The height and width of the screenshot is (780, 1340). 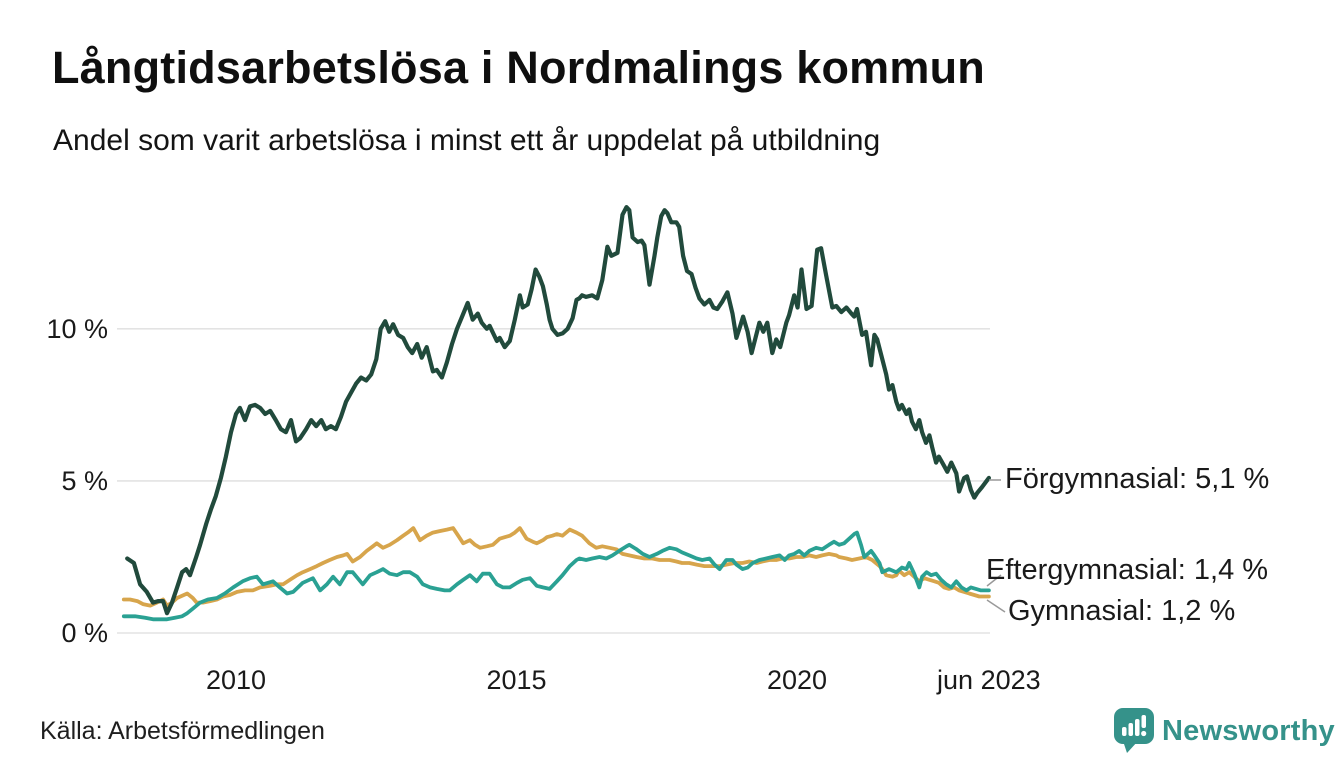 What do you see at coordinates (84, 633) in the screenshot?
I see `y-axis-tick-0: 0 %` at bounding box center [84, 633].